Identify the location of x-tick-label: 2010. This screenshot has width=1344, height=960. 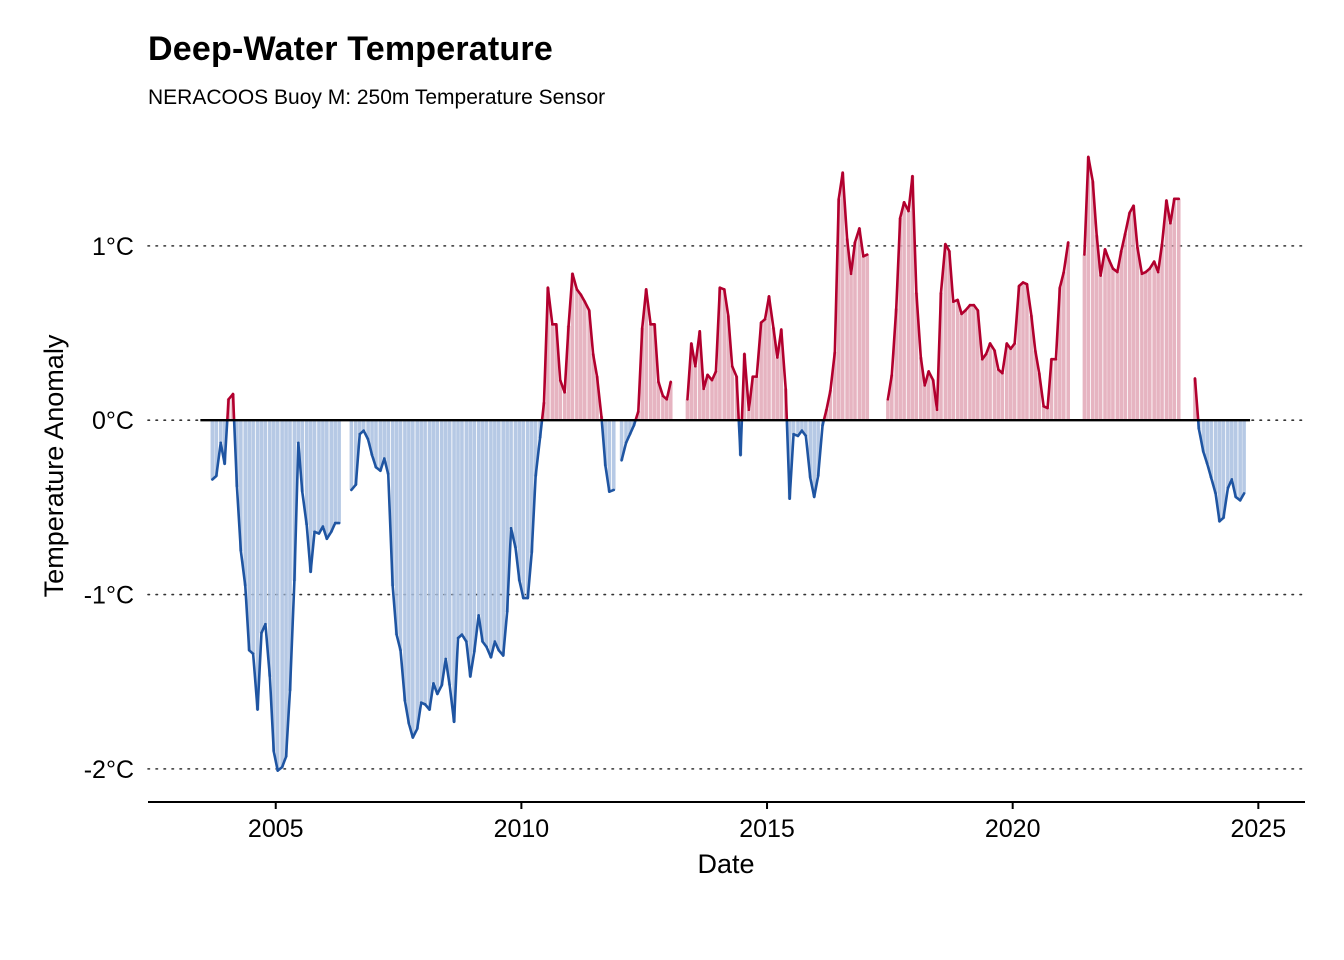
(522, 829).